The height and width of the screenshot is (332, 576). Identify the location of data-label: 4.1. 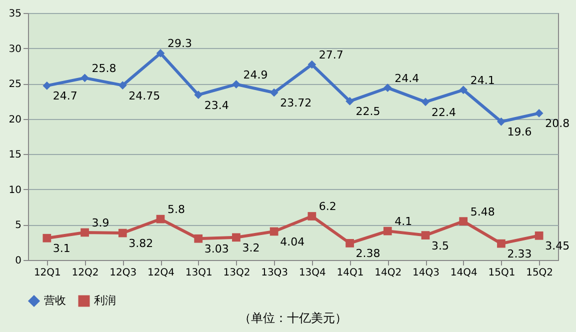
(403, 221).